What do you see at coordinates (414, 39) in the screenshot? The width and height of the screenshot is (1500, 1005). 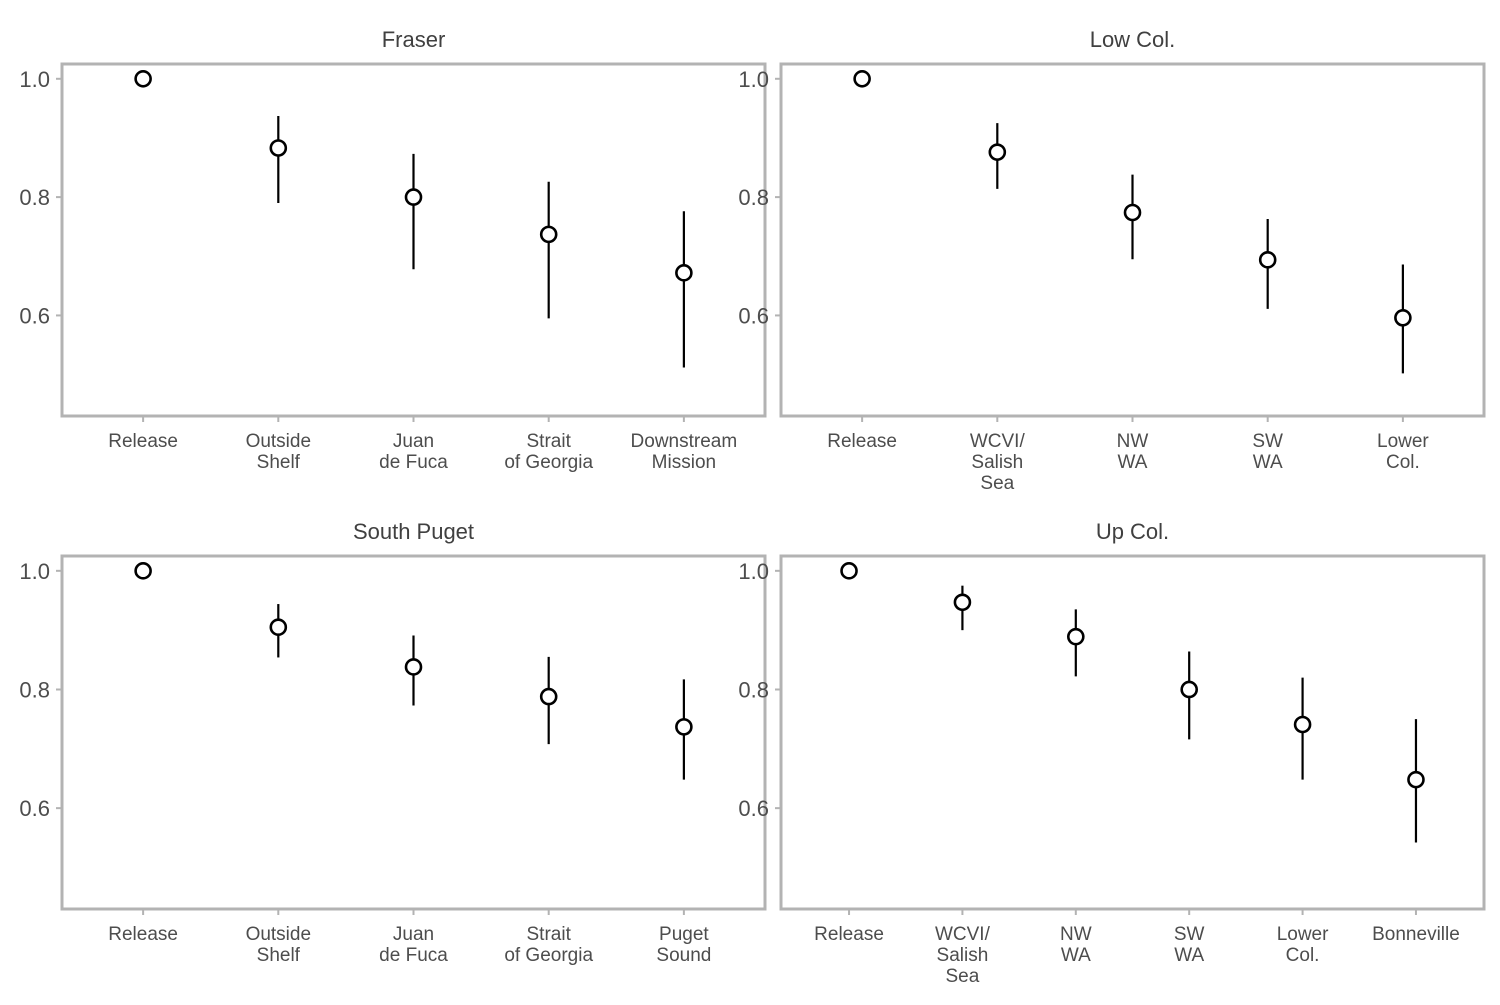 I see `facet-title: Fraser` at bounding box center [414, 39].